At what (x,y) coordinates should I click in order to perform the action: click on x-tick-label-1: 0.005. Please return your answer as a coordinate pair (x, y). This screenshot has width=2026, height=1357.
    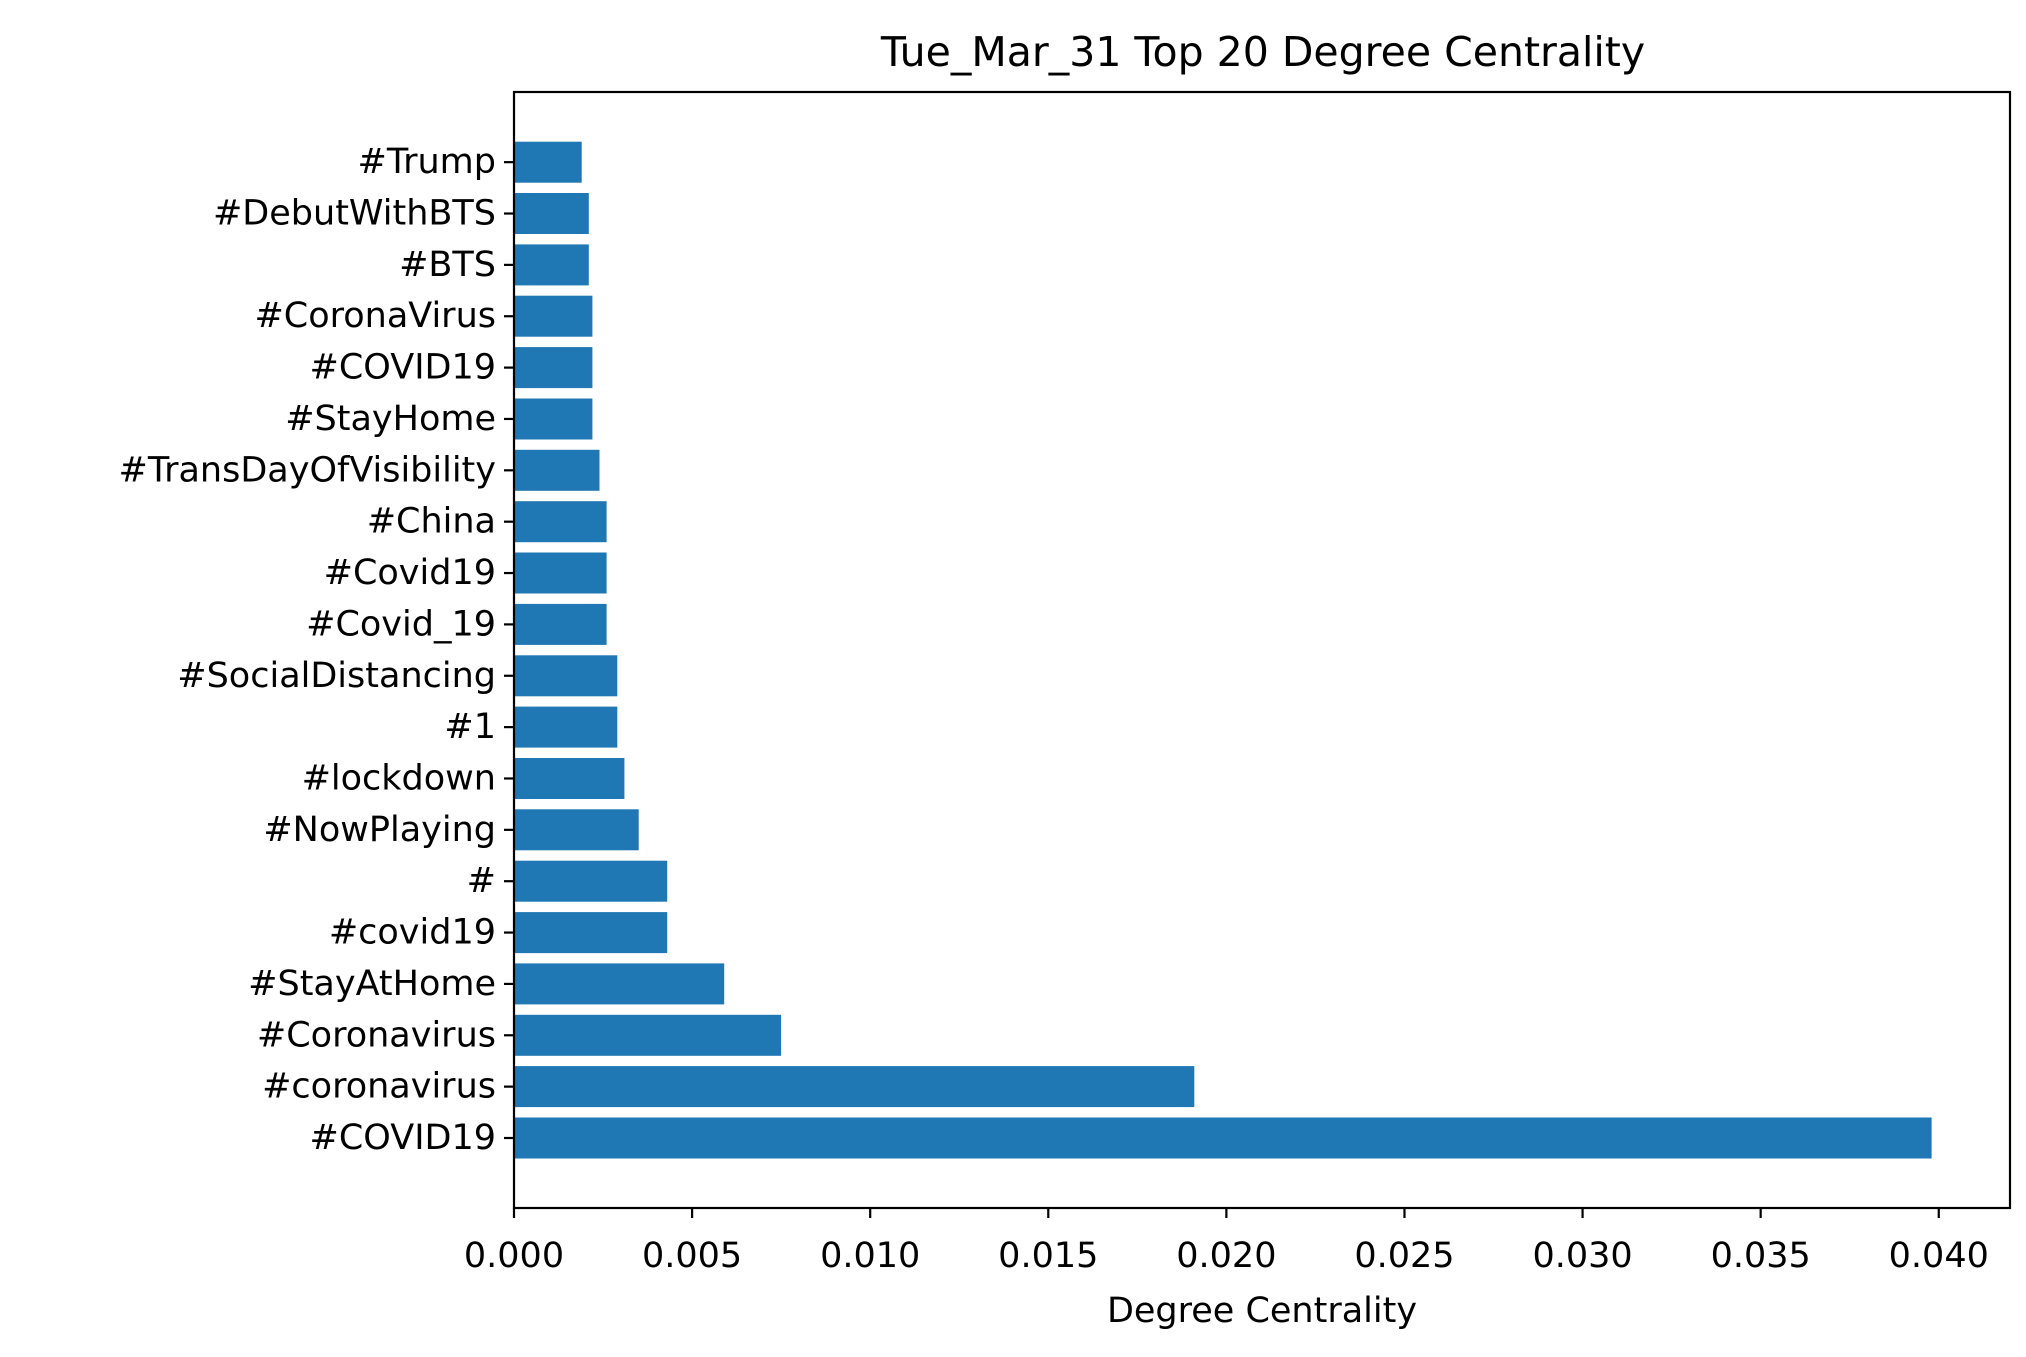
    Looking at the image, I should click on (692, 1256).